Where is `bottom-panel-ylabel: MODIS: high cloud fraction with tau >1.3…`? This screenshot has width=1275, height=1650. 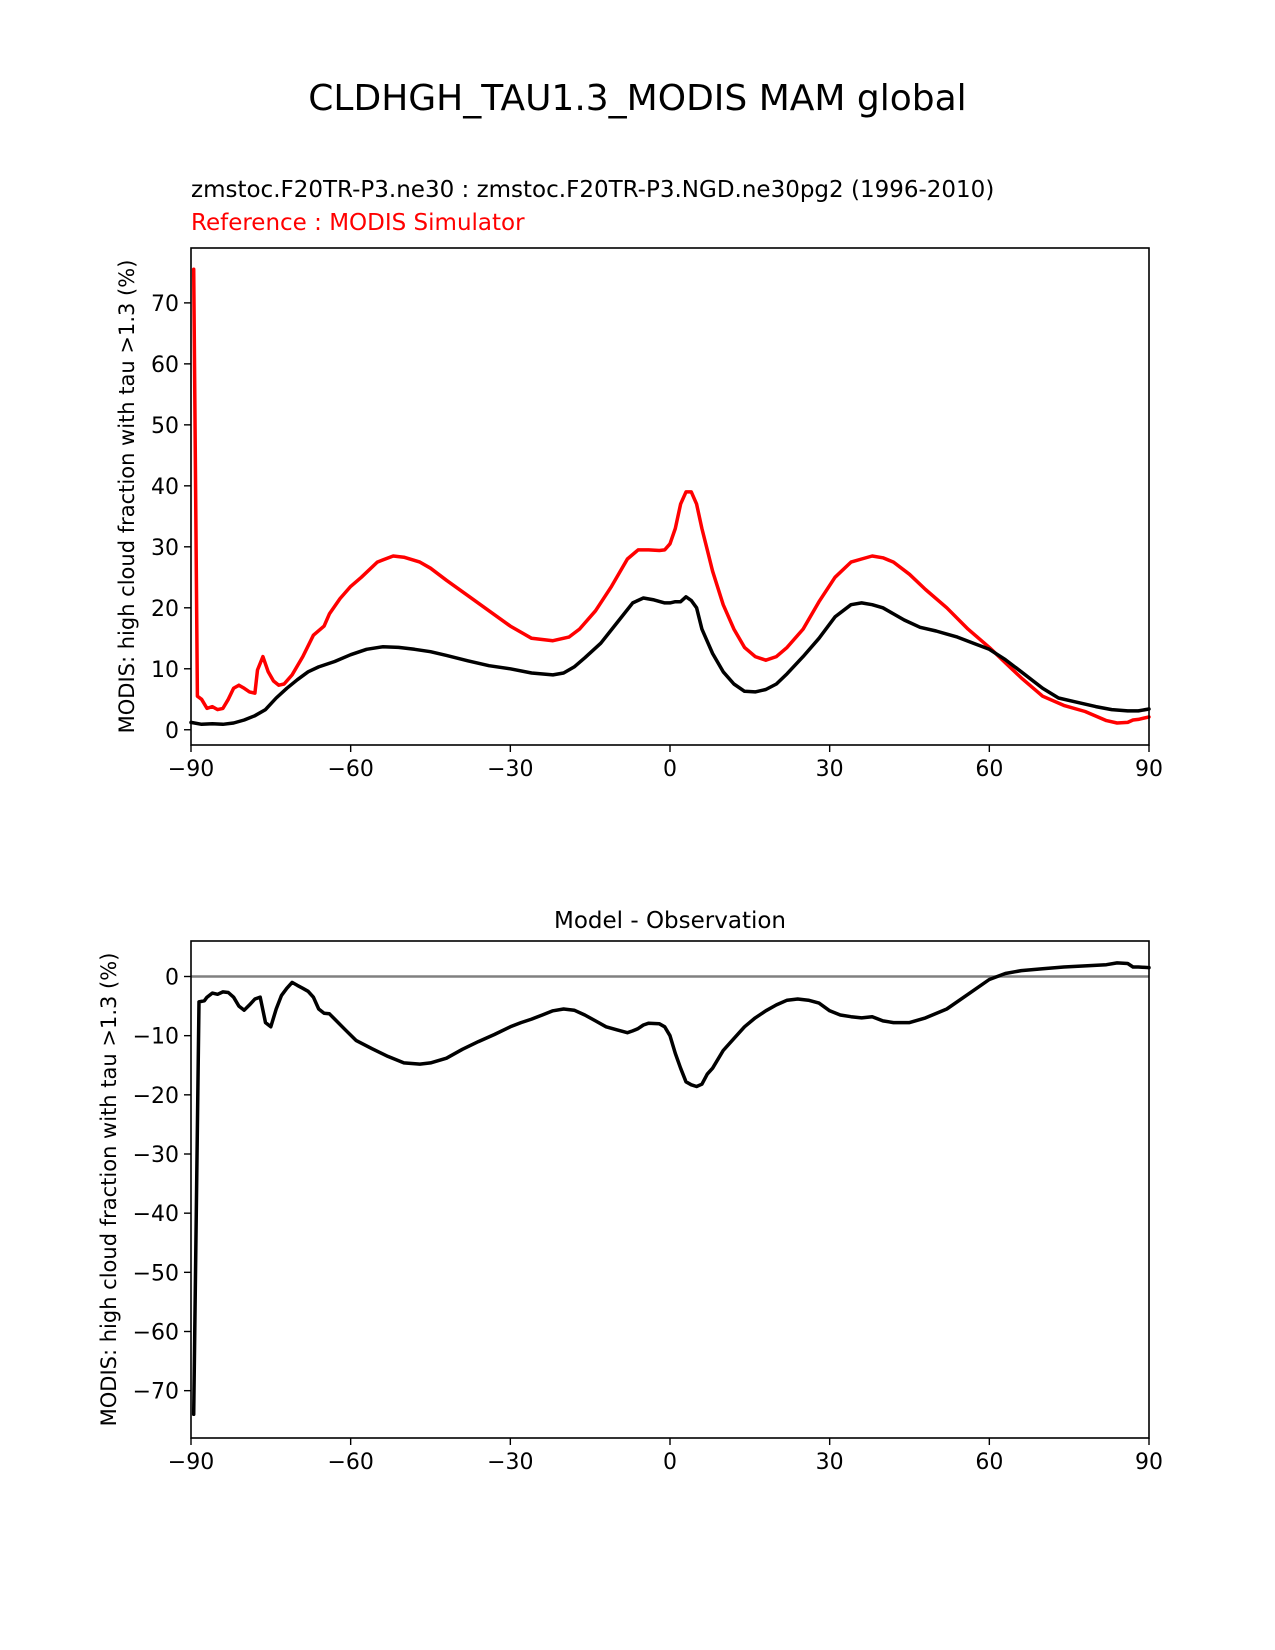
bottom-panel-ylabel: MODIS: high cloud fraction with tau >1.3… is located at coordinates (109, 1190).